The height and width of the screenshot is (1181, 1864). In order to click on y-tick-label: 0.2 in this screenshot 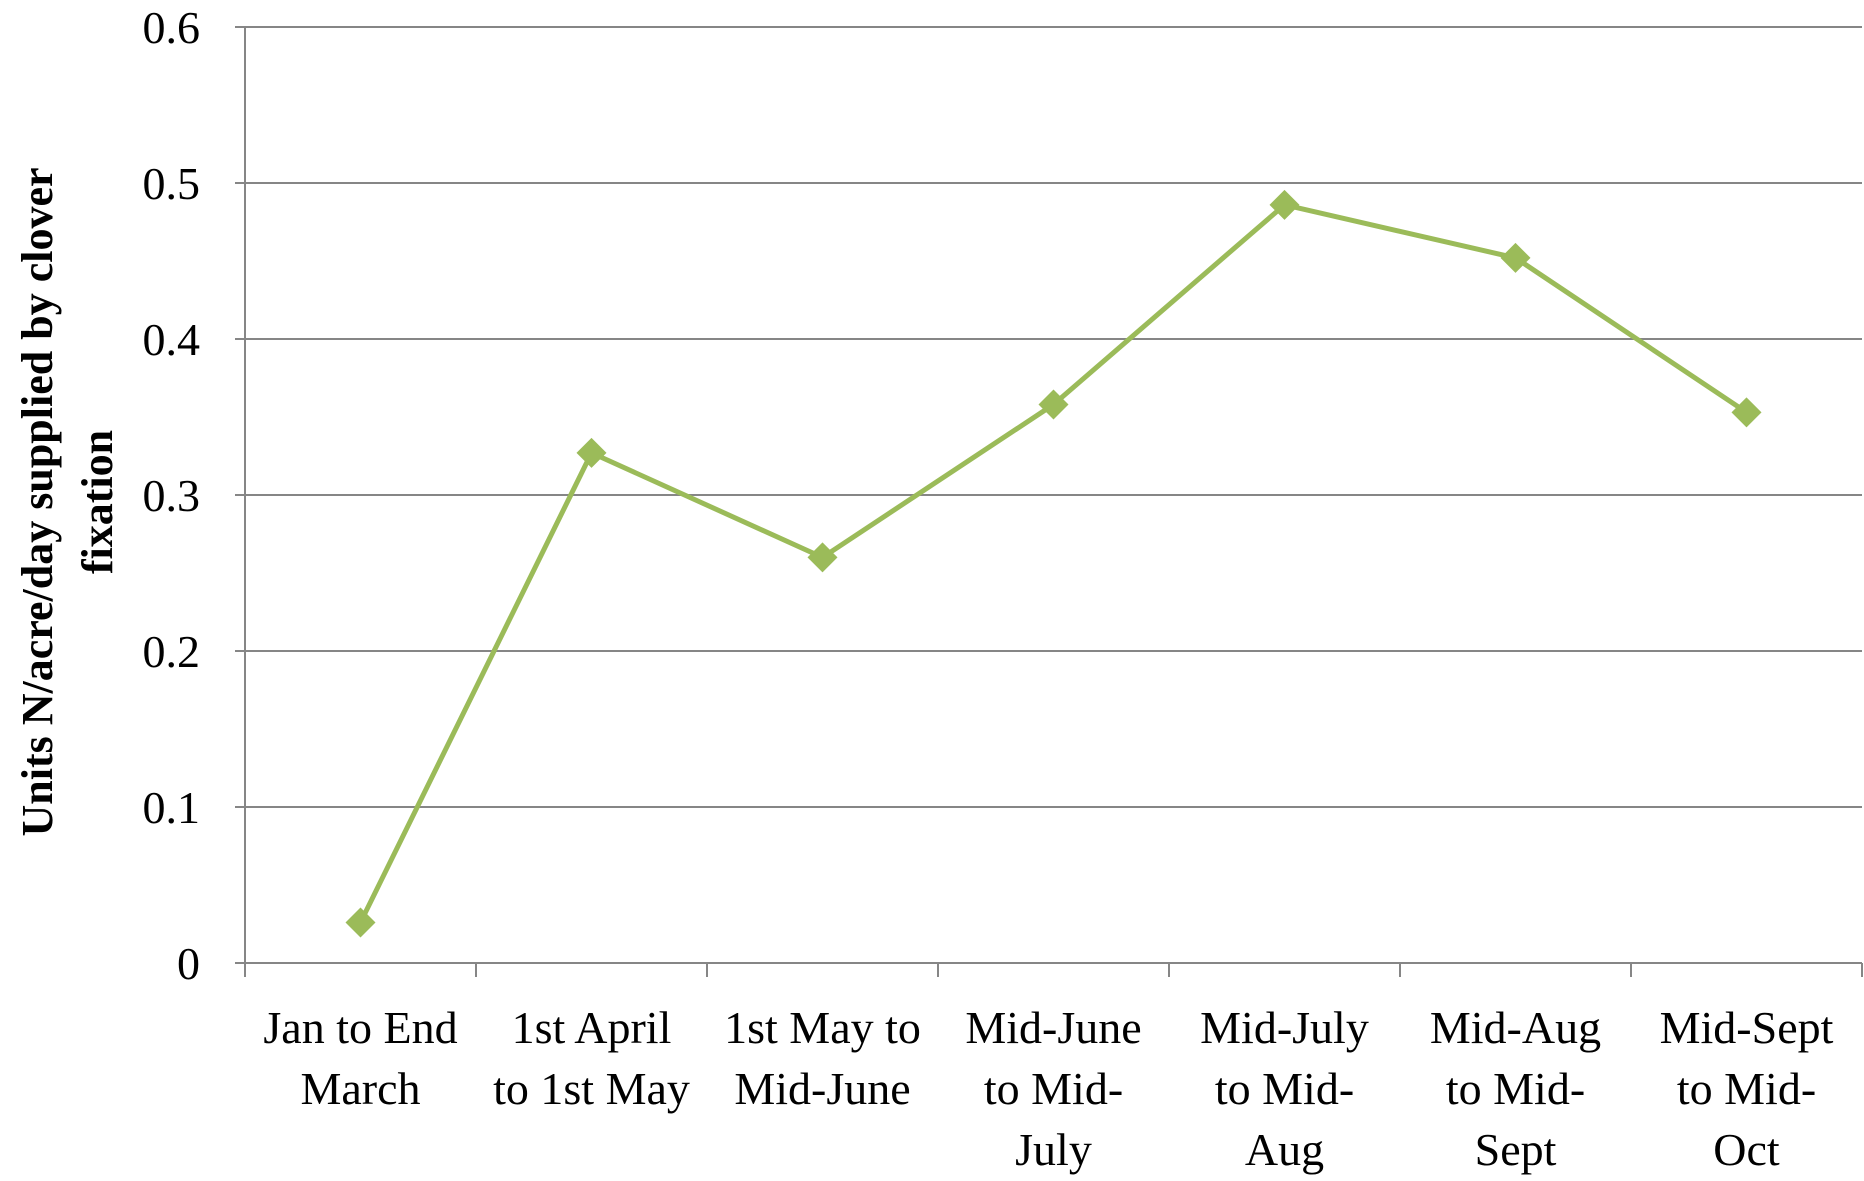, I will do `click(172, 651)`.